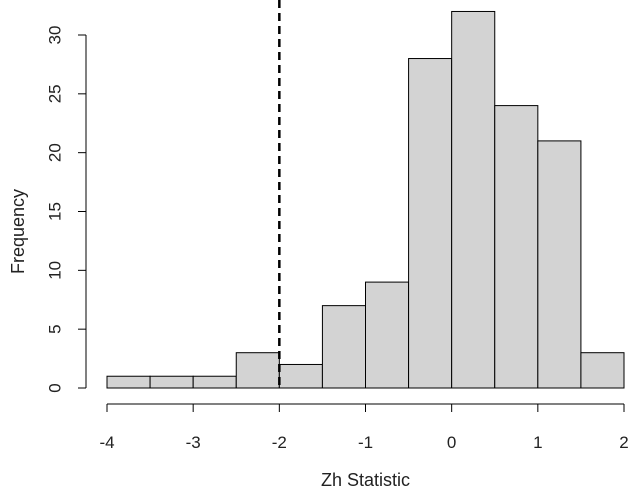 Image resolution: width=629 pixels, height=490 pixels. I want to click on x-tick-label: -2, so click(279, 442).